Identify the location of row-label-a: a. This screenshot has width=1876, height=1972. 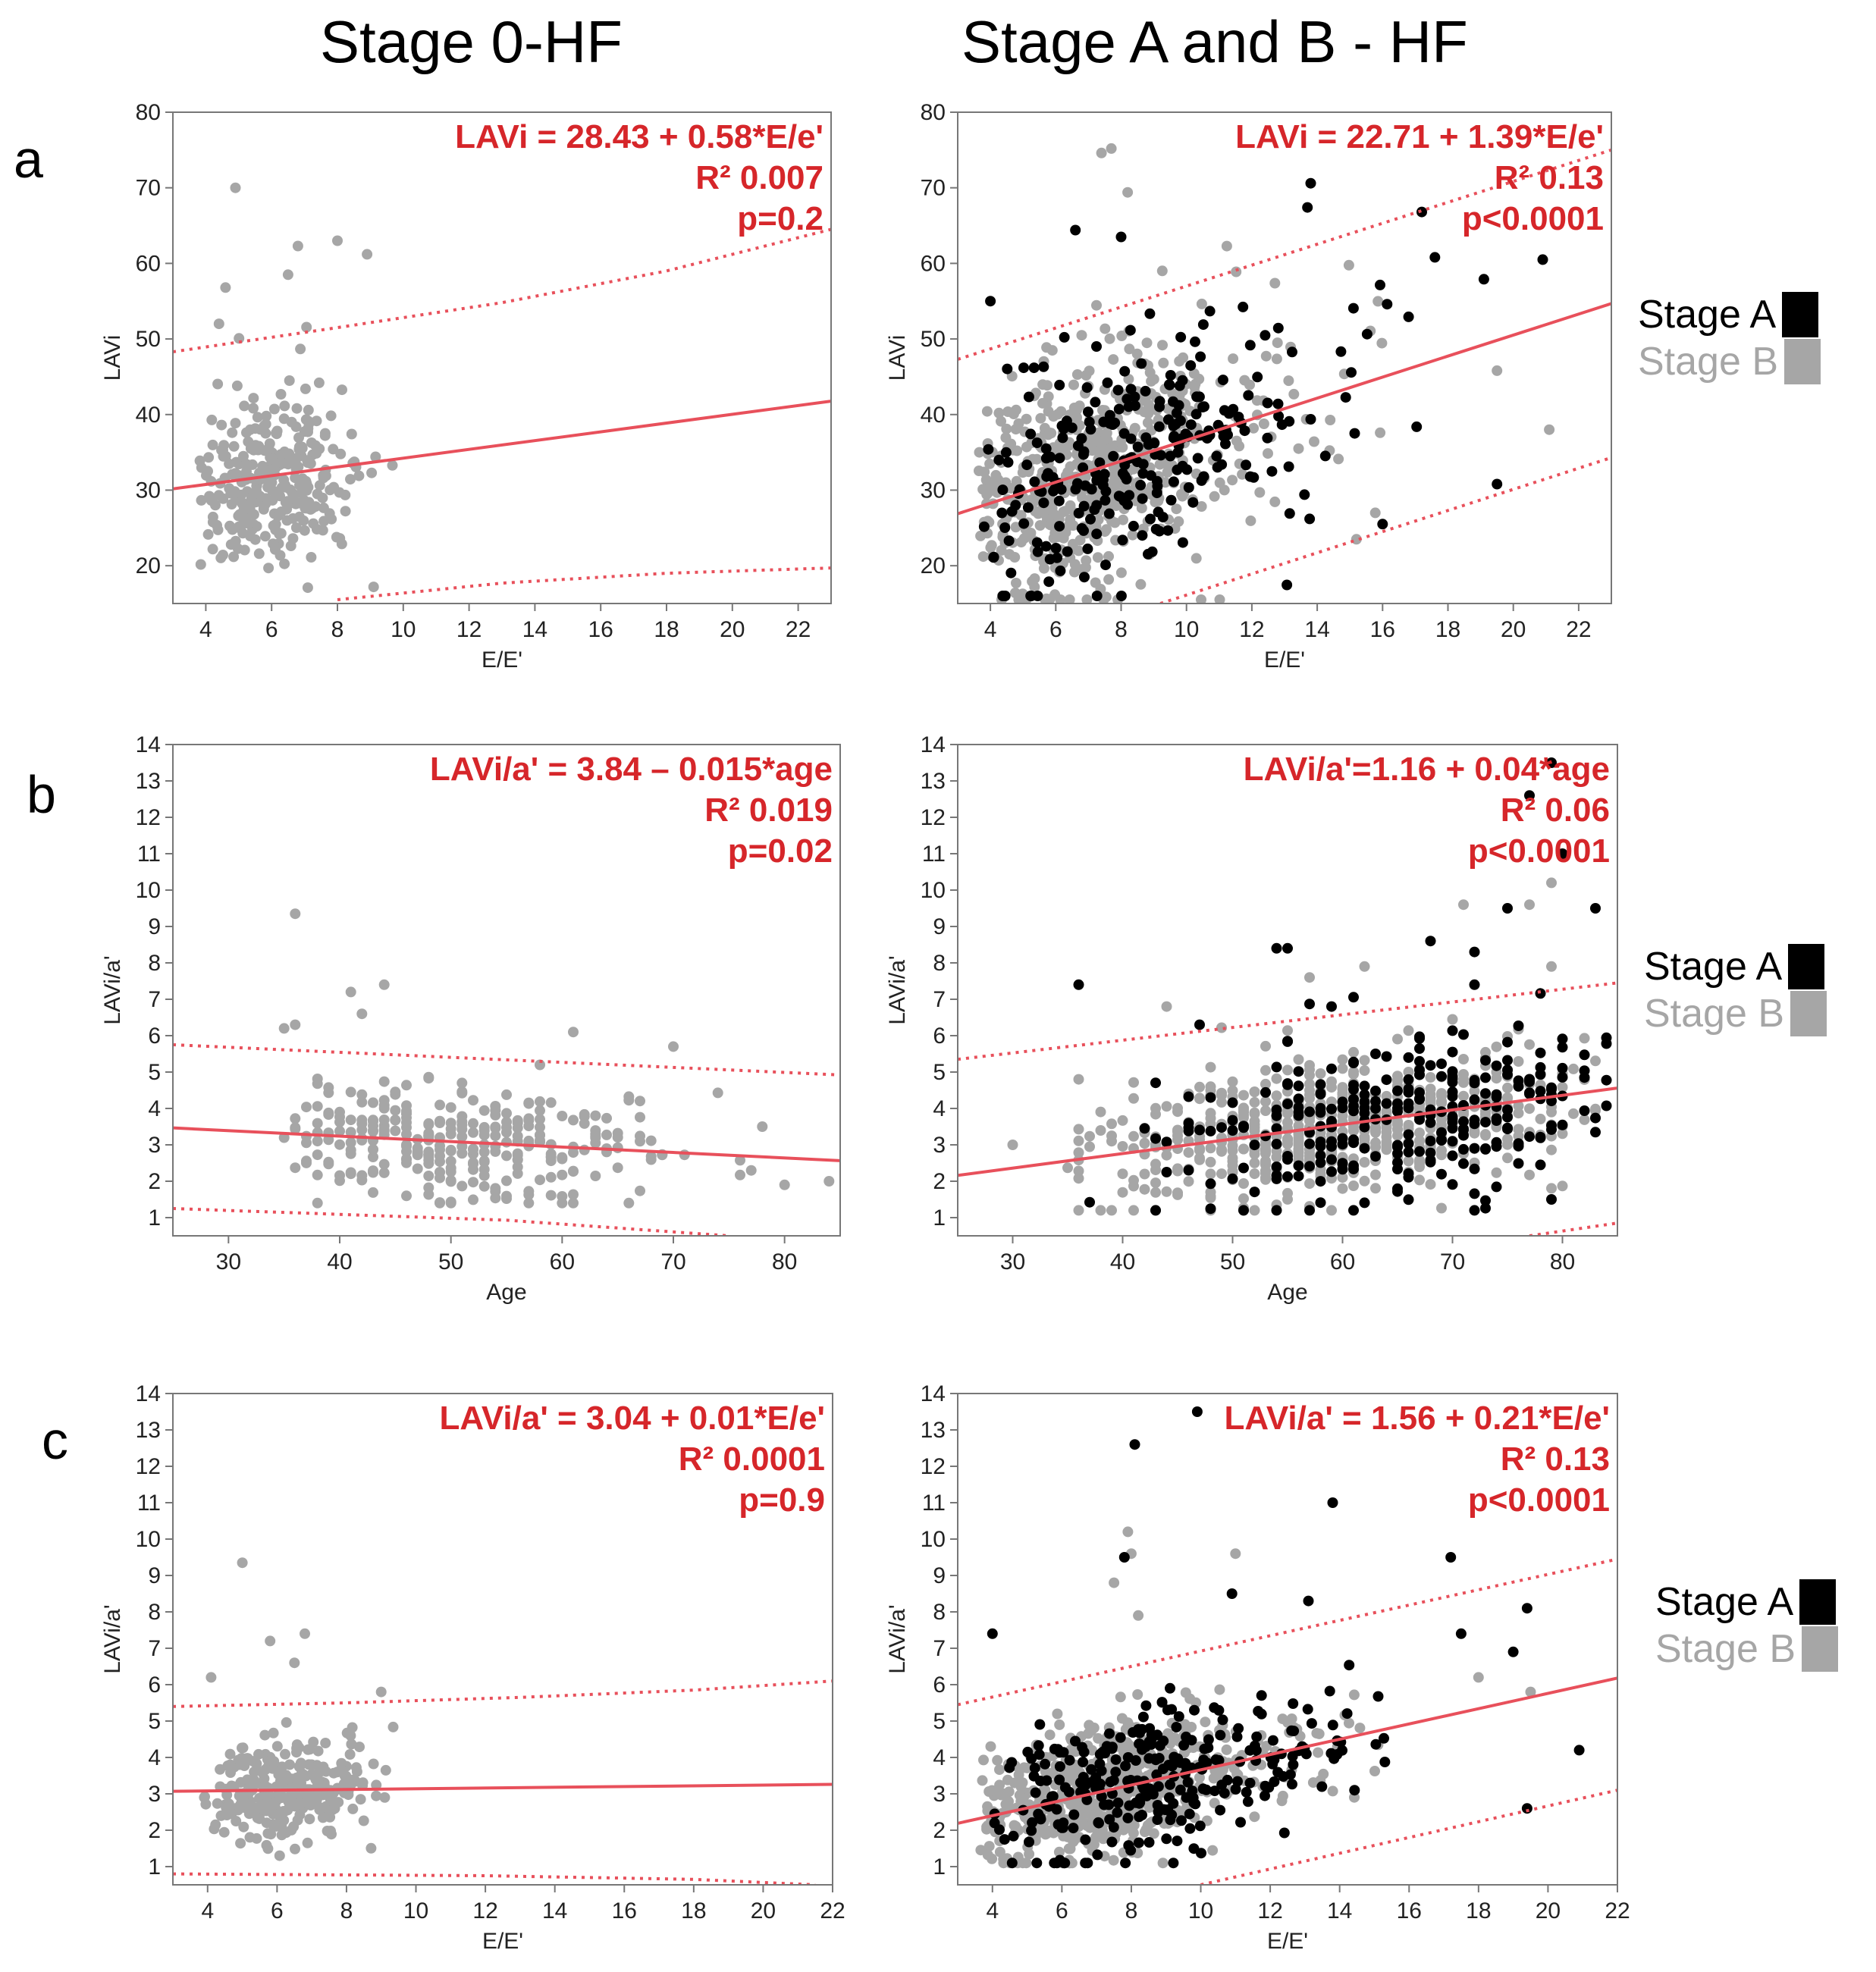
(28, 159).